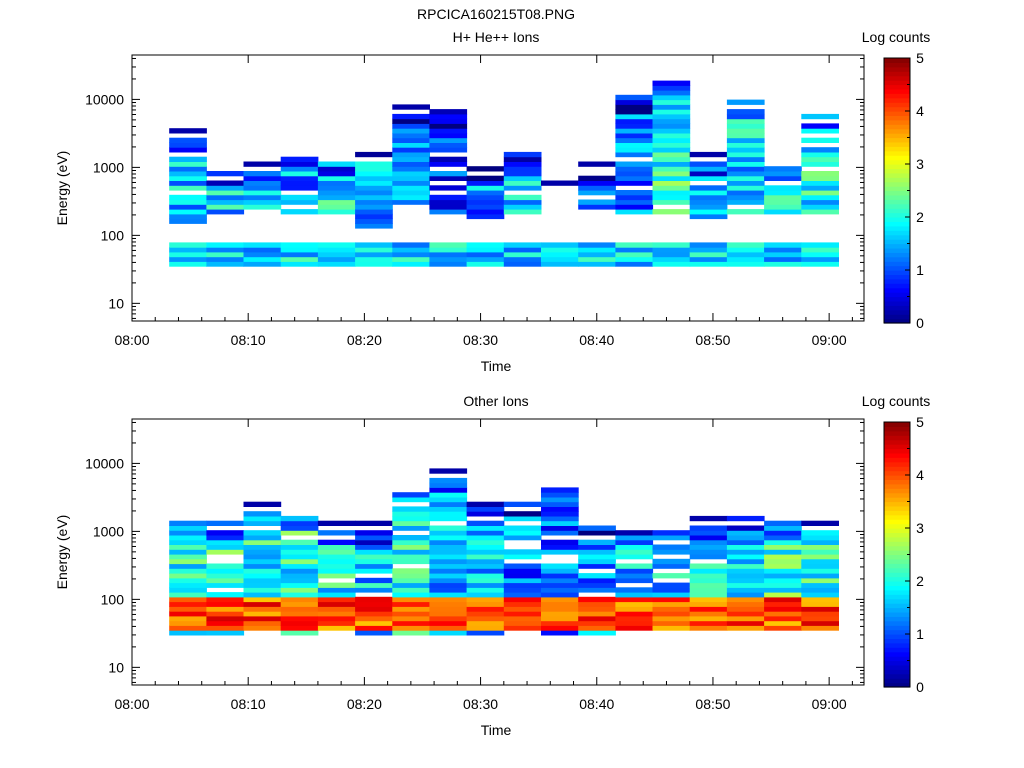 The height and width of the screenshot is (768, 1024). What do you see at coordinates (920, 58) in the screenshot?
I see `colorbar-tick-label: 5` at bounding box center [920, 58].